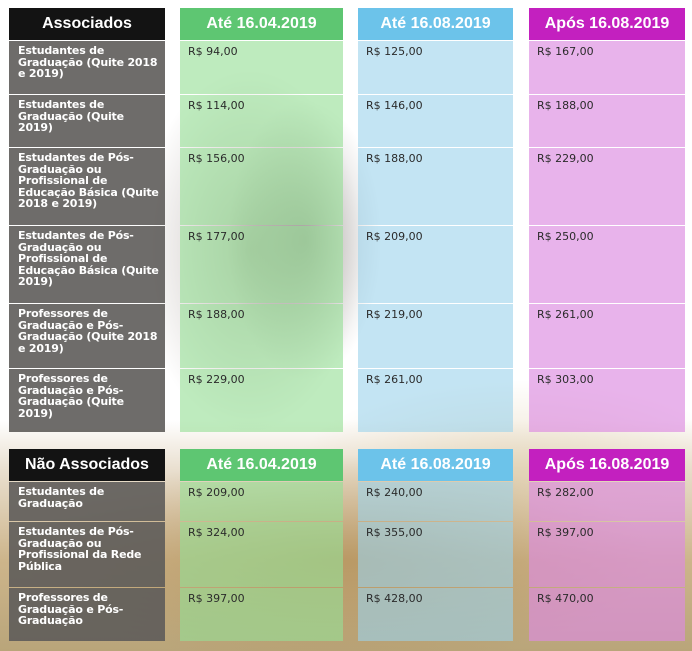 The width and height of the screenshot is (692, 651). What do you see at coordinates (87, 24) in the screenshot?
I see `associados-header: Associados` at bounding box center [87, 24].